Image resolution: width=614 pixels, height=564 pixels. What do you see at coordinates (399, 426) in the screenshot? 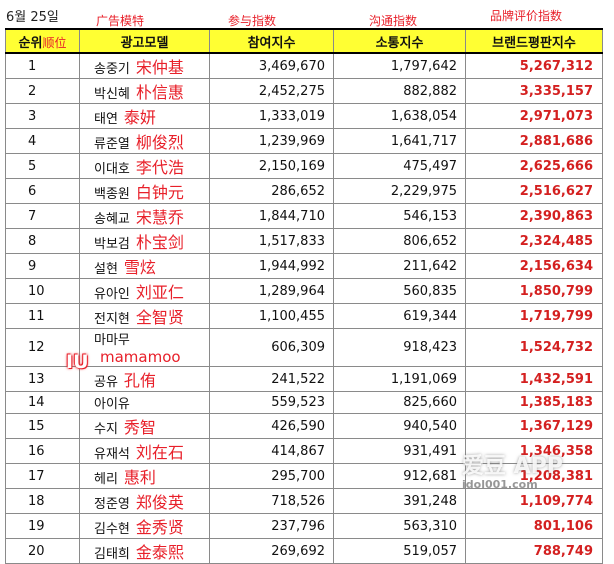
I see `communication-cell: 940,540` at bounding box center [399, 426].